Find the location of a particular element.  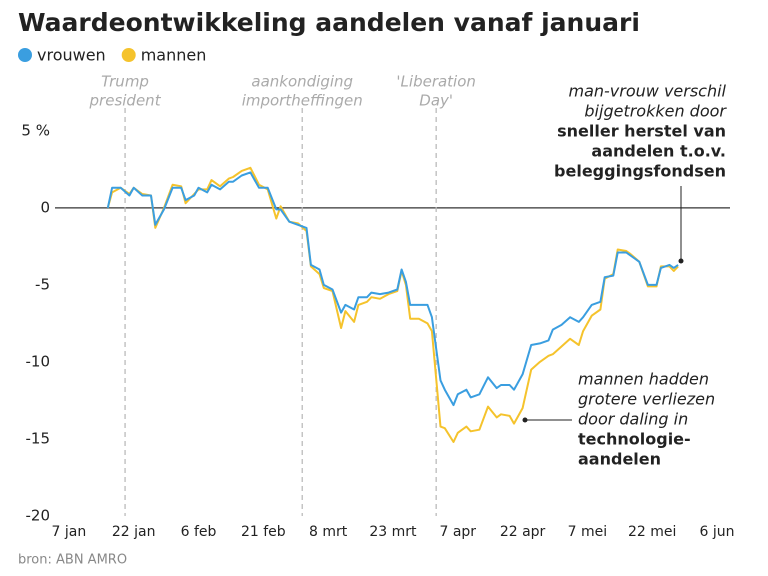

event-label: Trump is located at coordinates (125, 82).